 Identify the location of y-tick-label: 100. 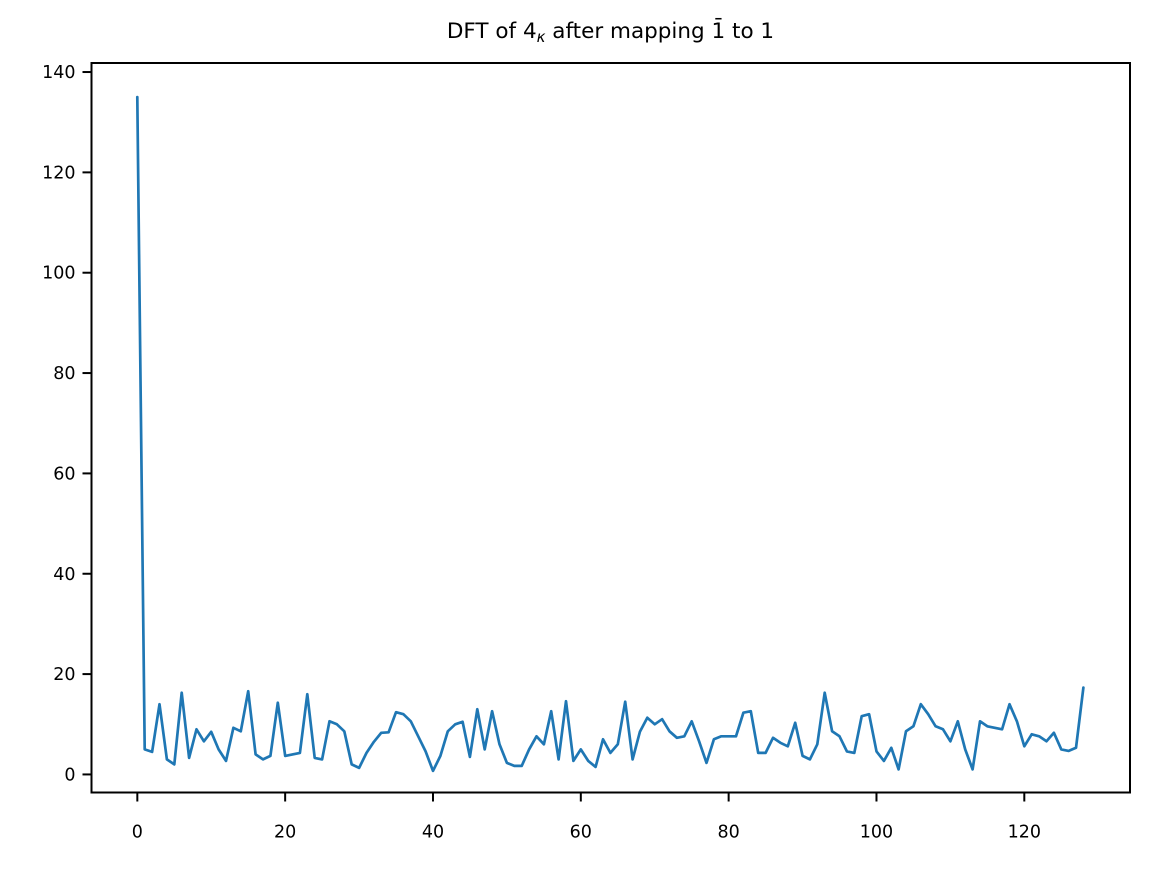
(58, 274).